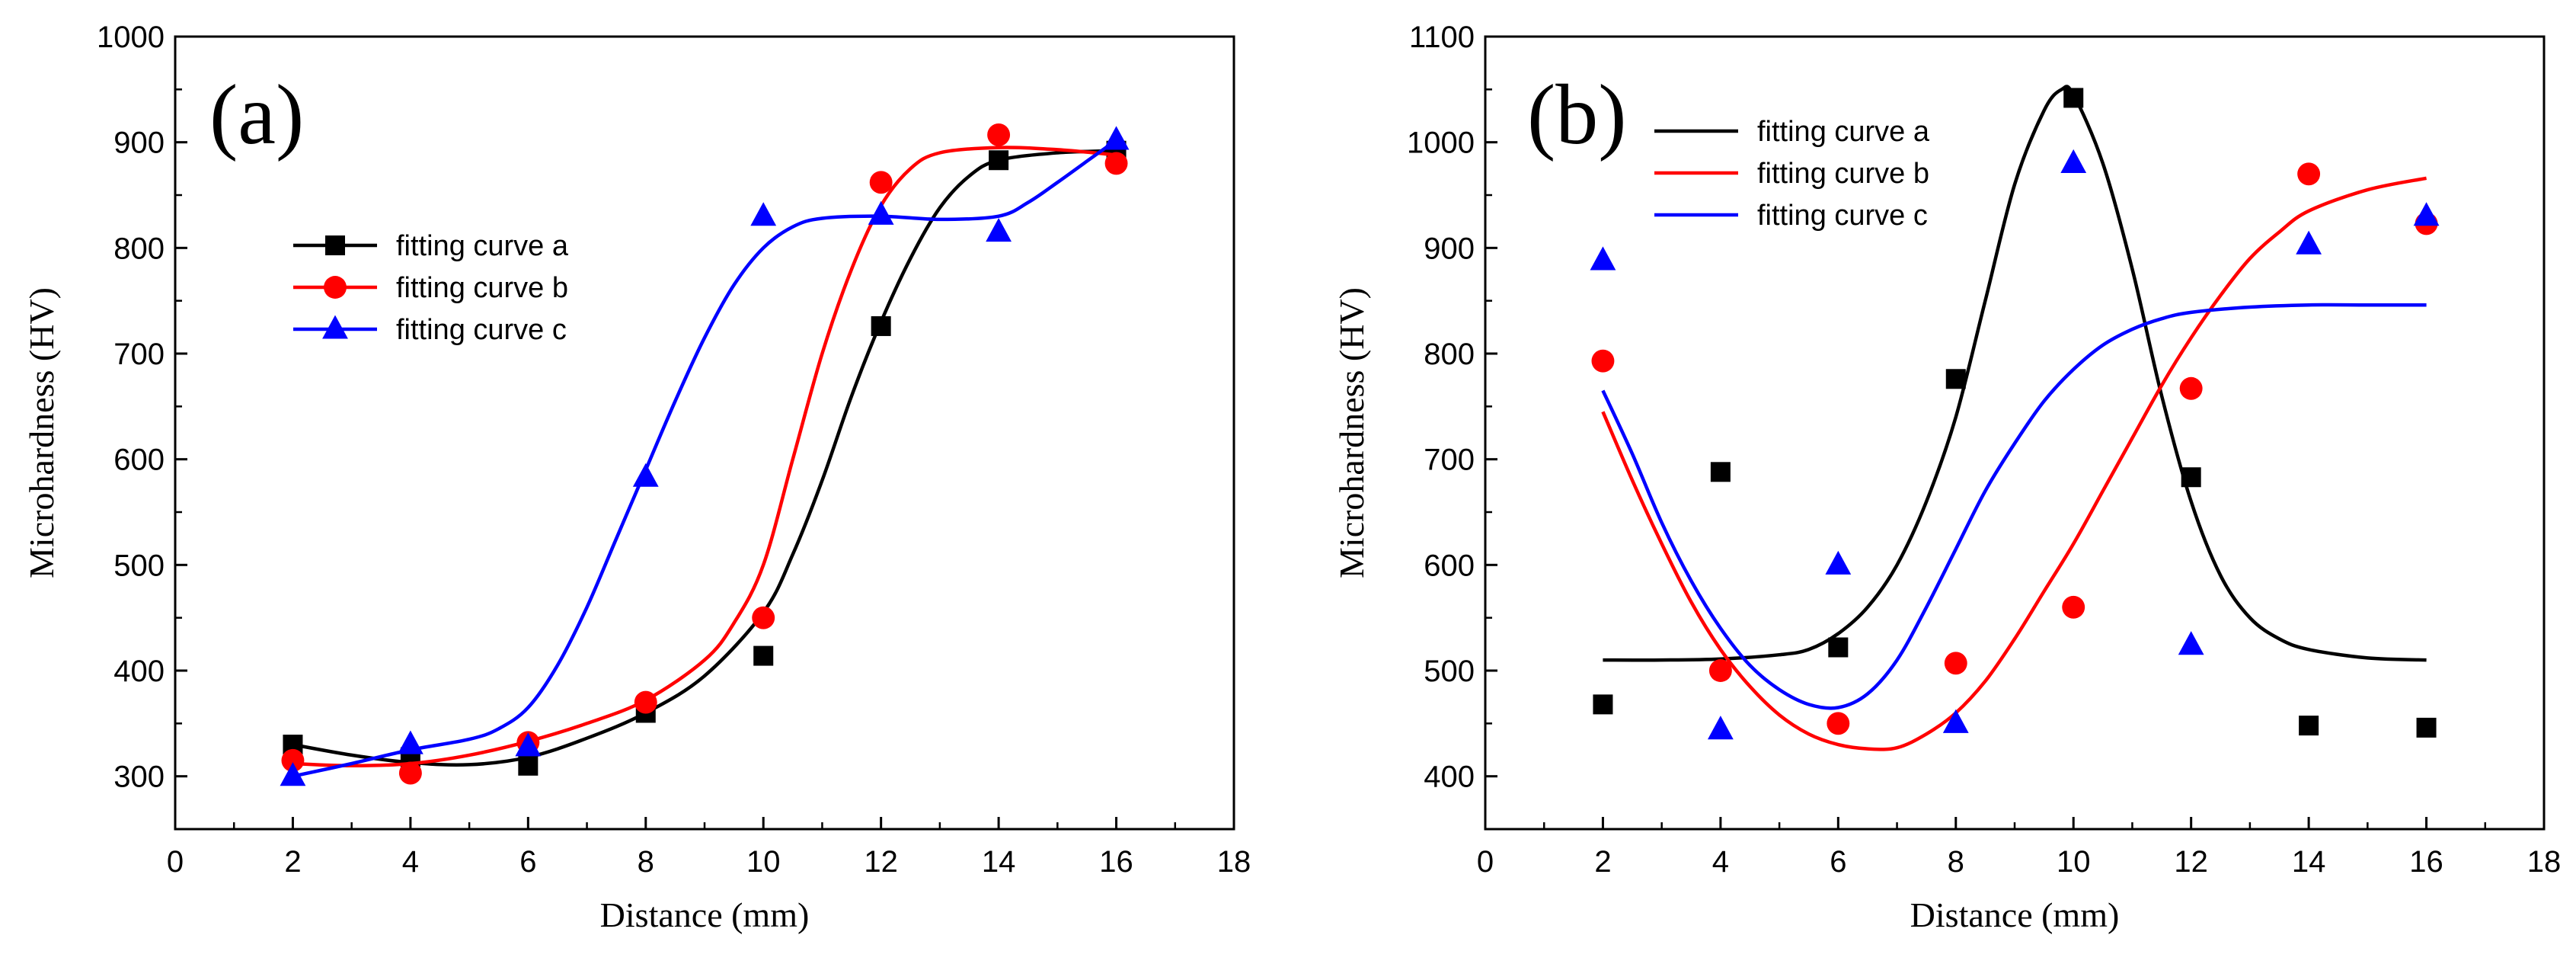  What do you see at coordinates (482, 288) in the screenshot?
I see `legend-label: fitting curve b` at bounding box center [482, 288].